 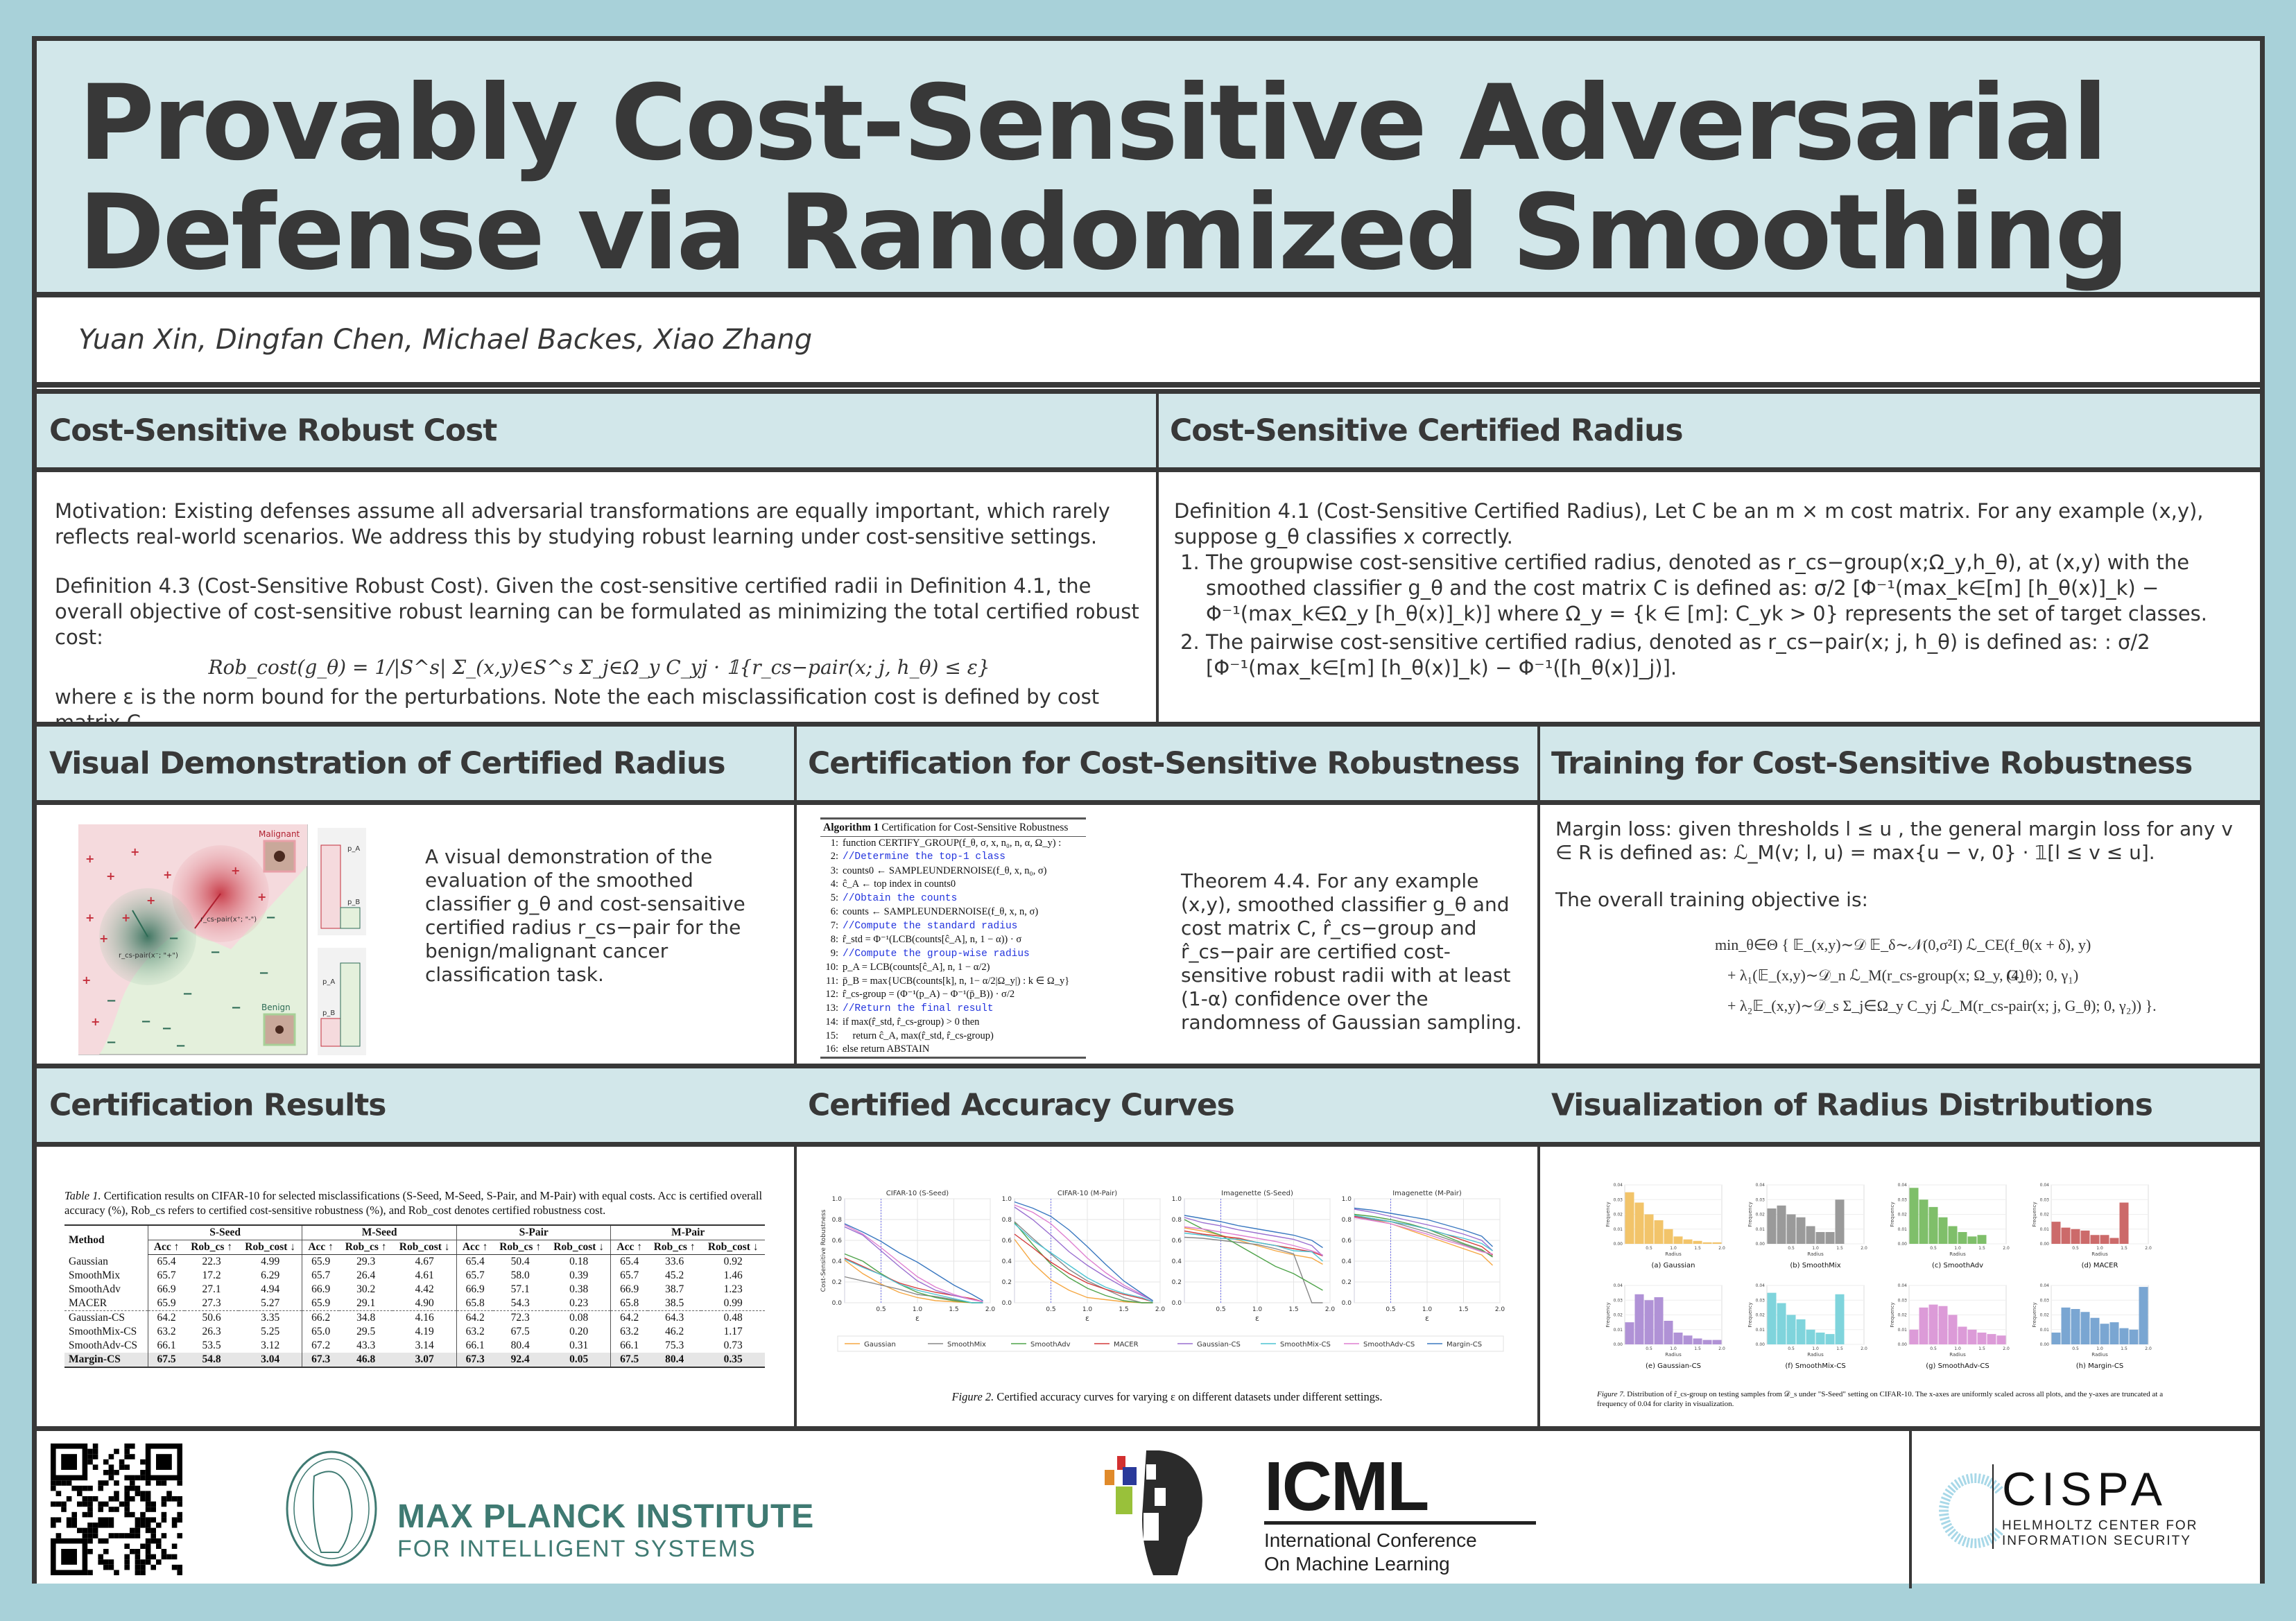 What do you see at coordinates (1852, 1105) in the screenshot?
I see `section-title: Visualization of Radius Distributions` at bounding box center [1852, 1105].